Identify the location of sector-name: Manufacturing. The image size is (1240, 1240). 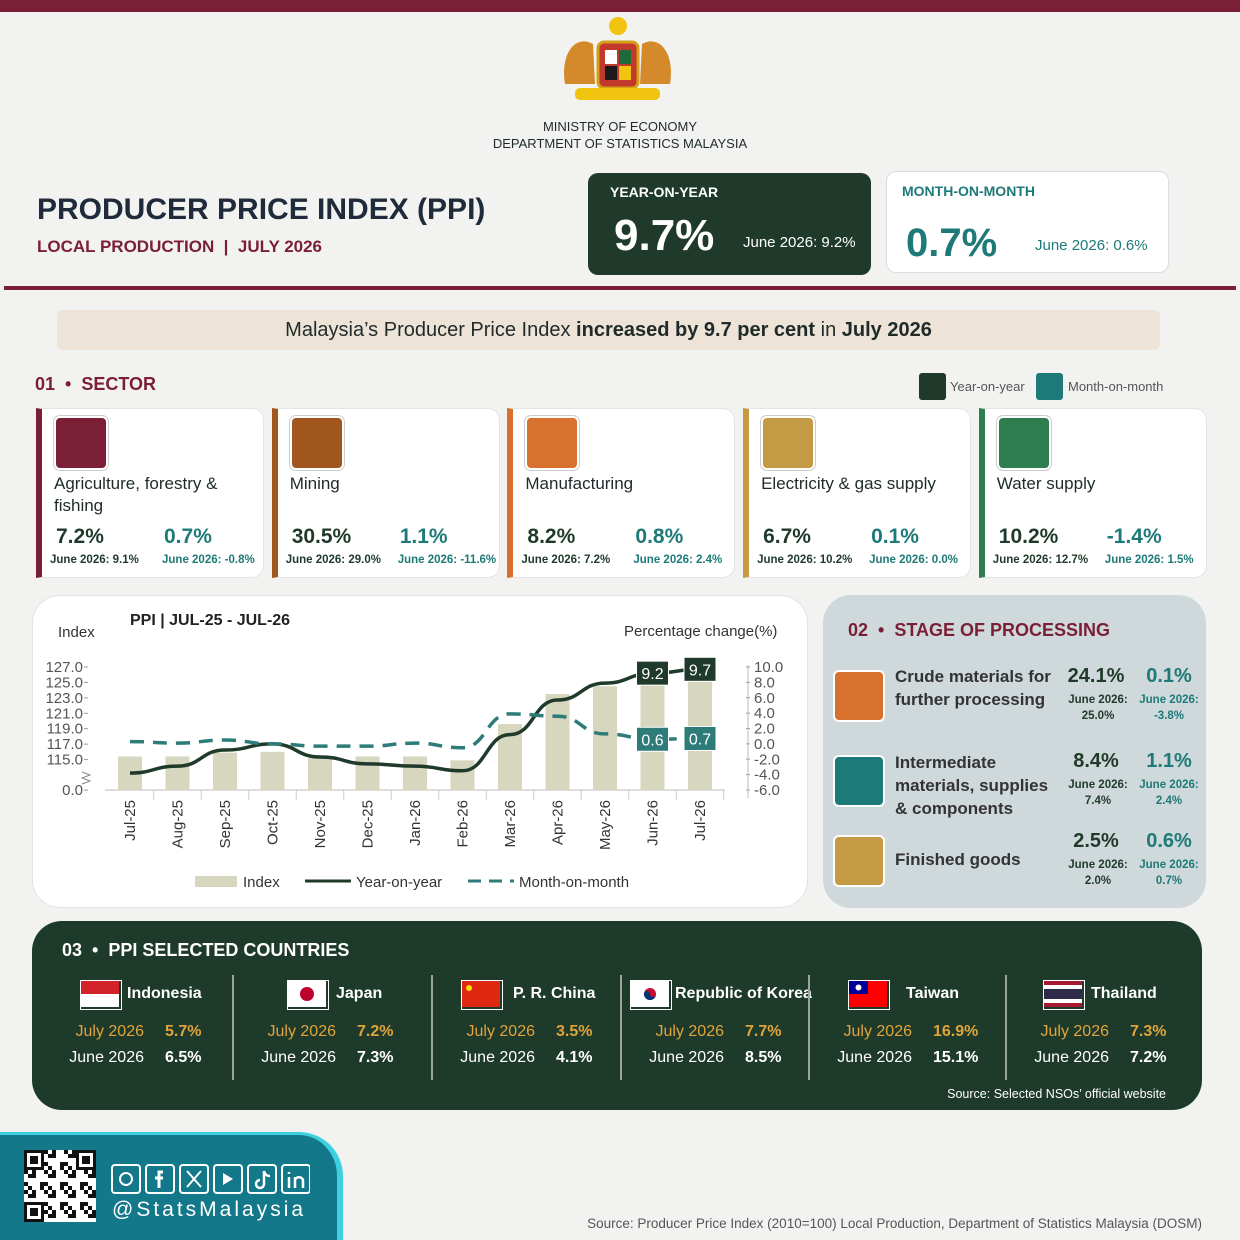
(579, 483).